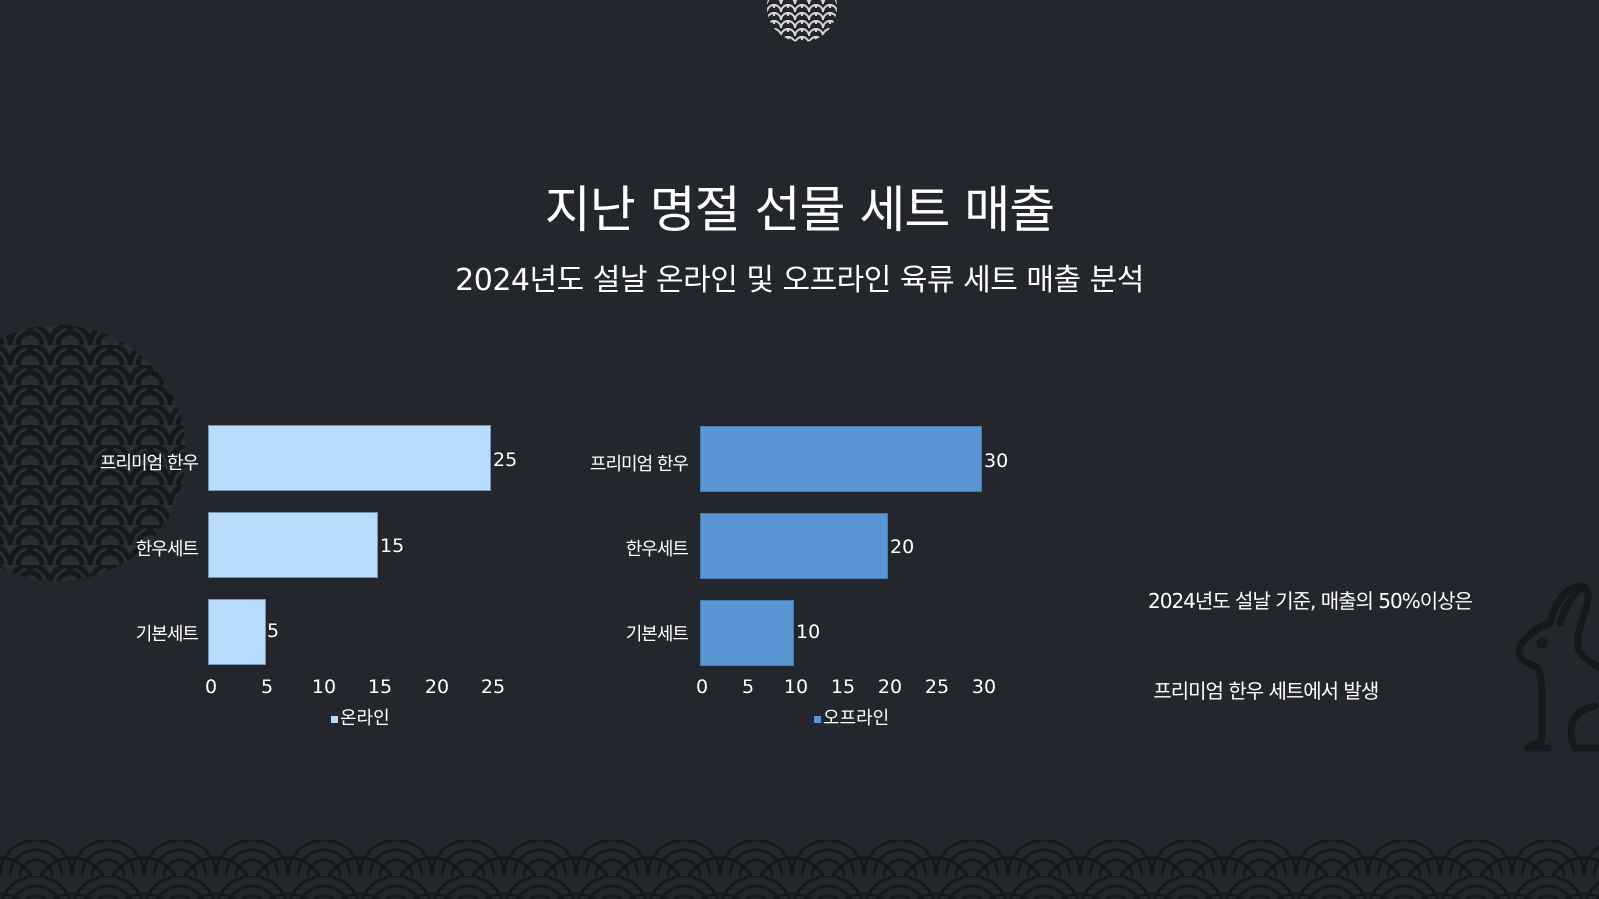  I want to click on rabbit-icon, so click(1549, 665).